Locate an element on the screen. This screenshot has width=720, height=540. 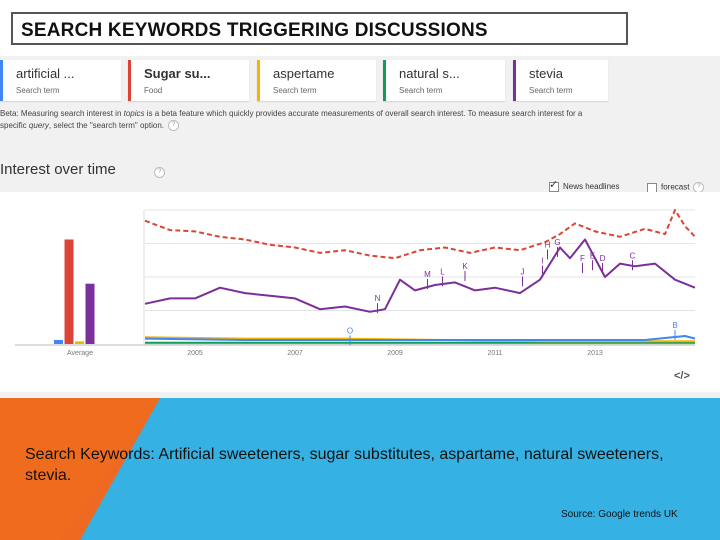
annotation-label: N is located at coordinates (378, 298).